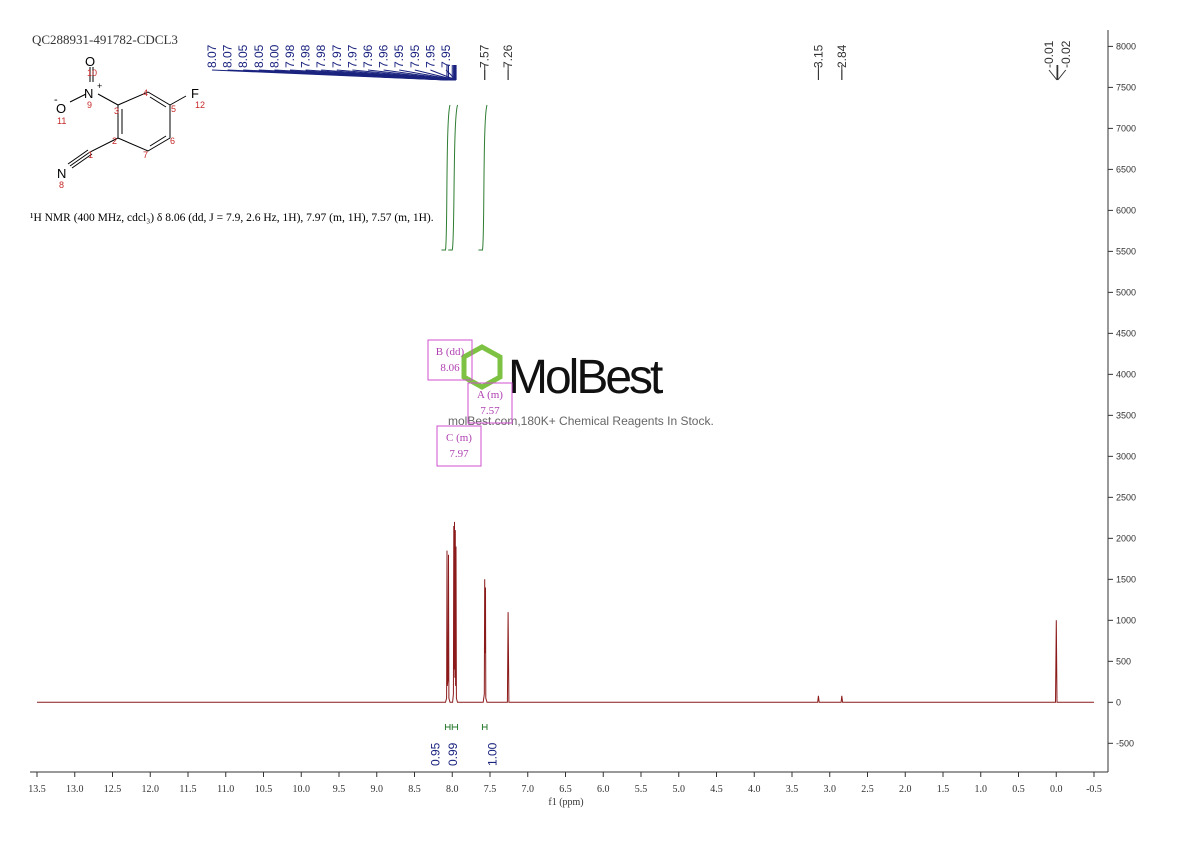 Image resolution: width=1190 pixels, height=841 pixels. Describe the element at coordinates (75, 789) in the screenshot. I see `x-tick-label: 13.0` at that location.